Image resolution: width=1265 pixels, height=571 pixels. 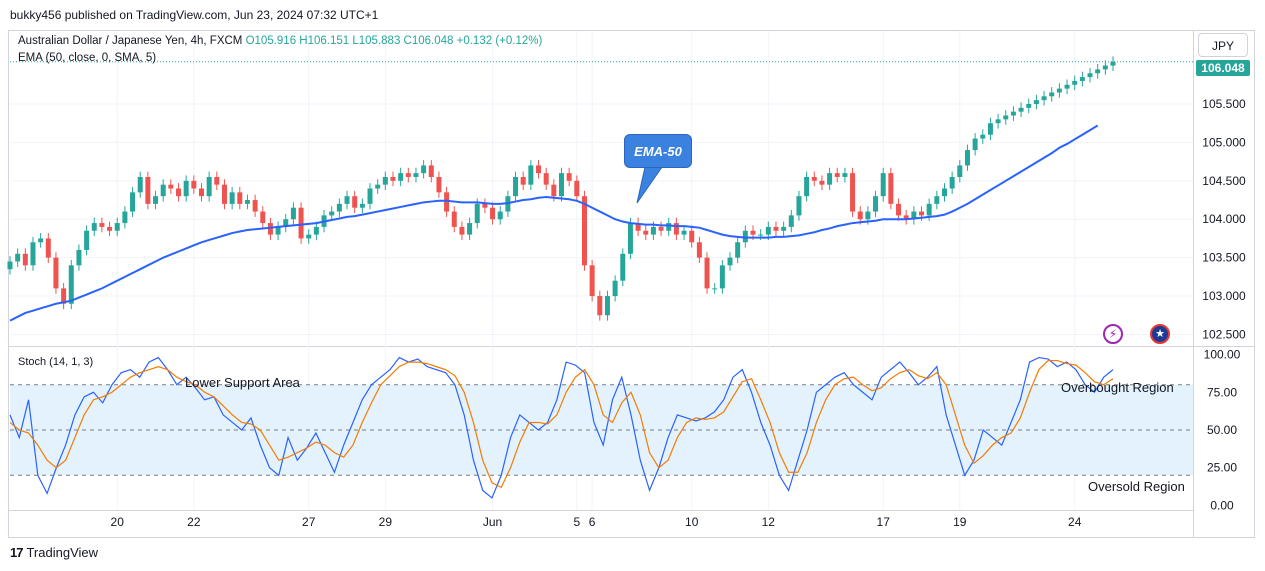 I want to click on lightning-icon: ⚡, so click(x=1113, y=334).